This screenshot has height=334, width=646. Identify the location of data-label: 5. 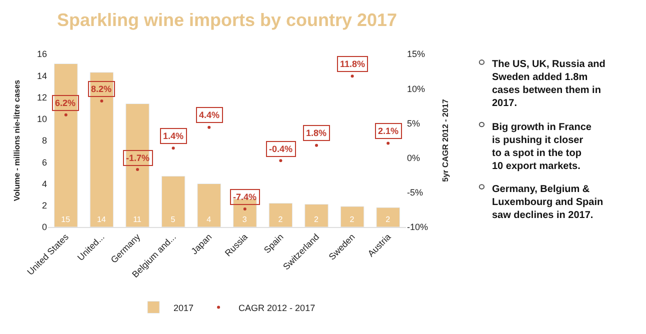
(173, 219).